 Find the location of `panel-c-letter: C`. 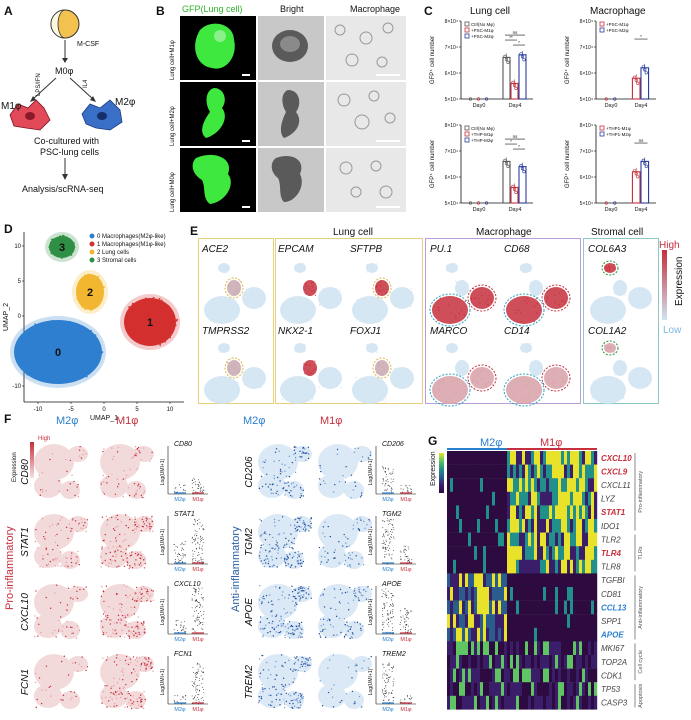

panel-c-letter: C is located at coordinates (428, 11).